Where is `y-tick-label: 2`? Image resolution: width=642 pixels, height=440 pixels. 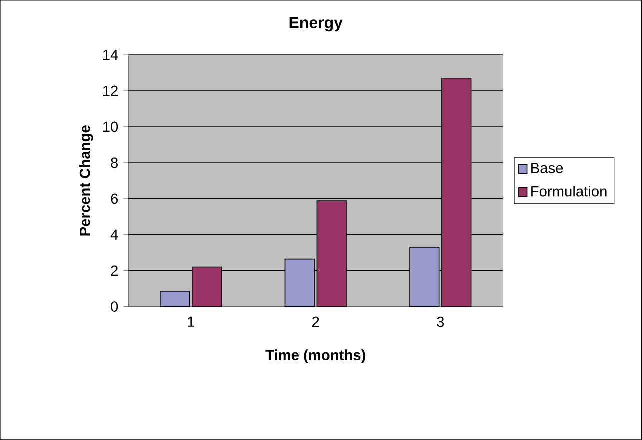
y-tick-label: 2 is located at coordinates (114, 271).